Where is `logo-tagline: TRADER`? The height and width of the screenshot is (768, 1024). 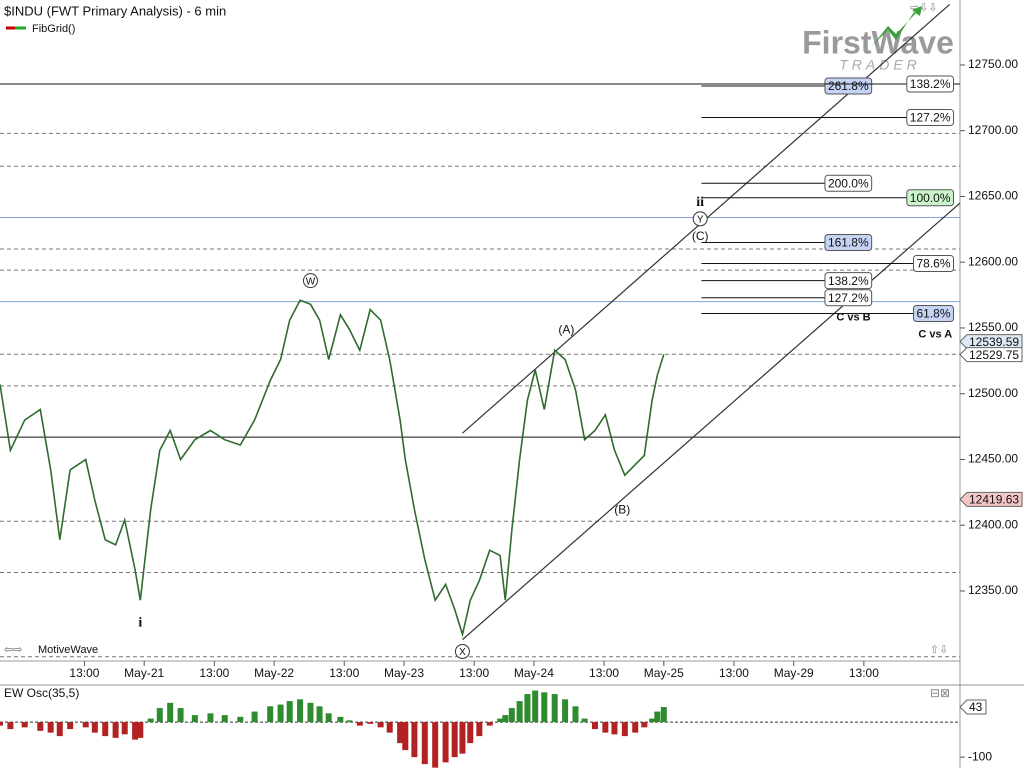 logo-tagline: TRADER is located at coordinates (880, 65).